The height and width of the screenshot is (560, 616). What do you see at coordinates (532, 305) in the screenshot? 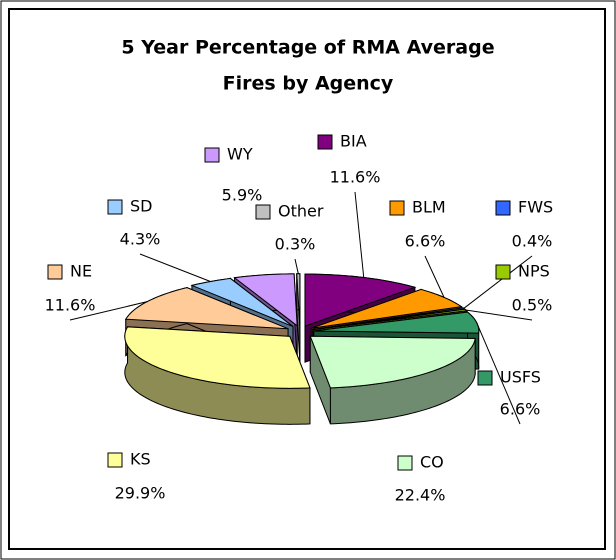
I see `value-label: 0.5%` at bounding box center [532, 305].